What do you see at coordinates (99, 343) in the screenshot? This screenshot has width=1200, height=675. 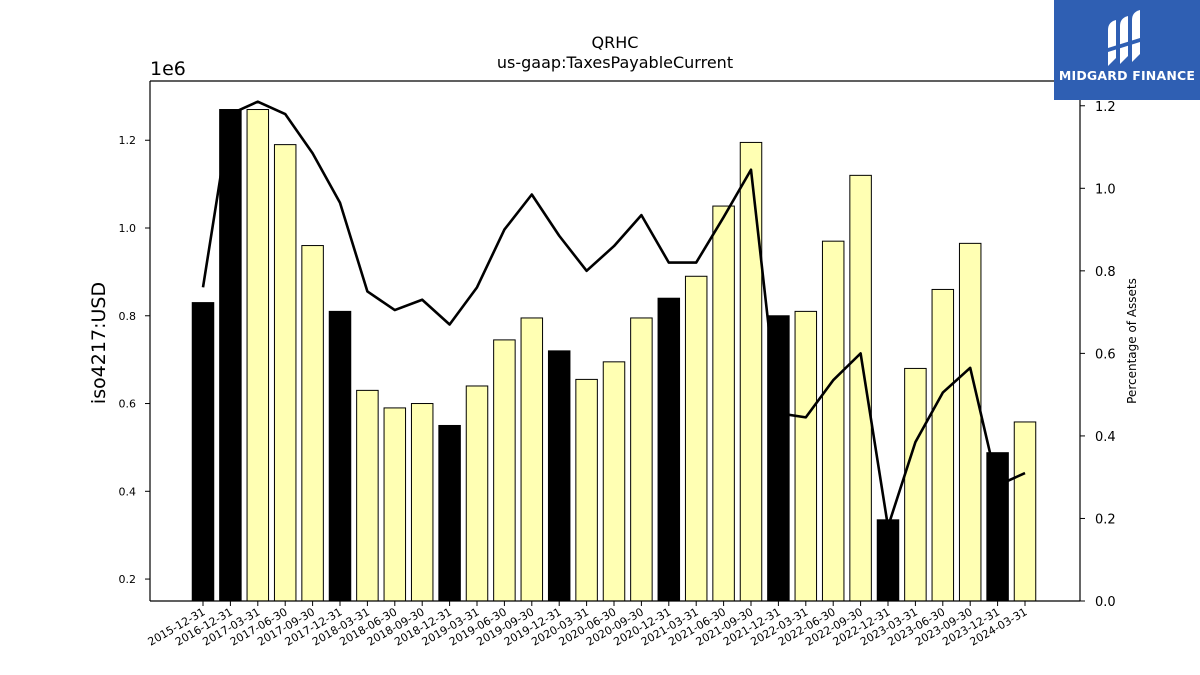 I see `y-axis-label: iso4217:USD` at bounding box center [99, 343].